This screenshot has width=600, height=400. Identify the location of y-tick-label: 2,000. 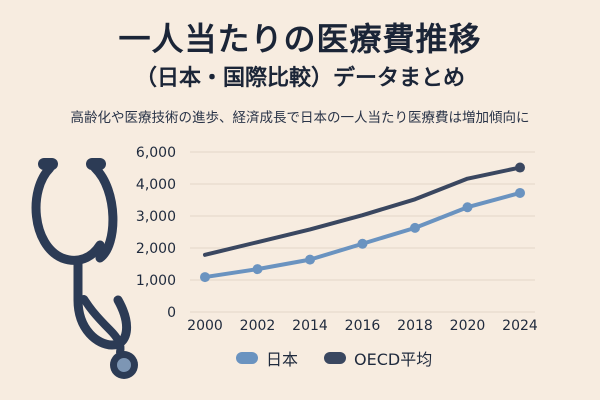
(156, 249).